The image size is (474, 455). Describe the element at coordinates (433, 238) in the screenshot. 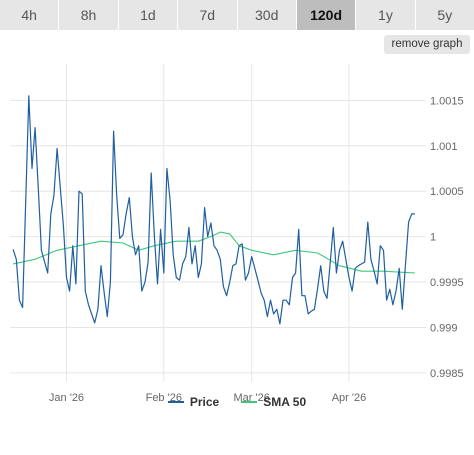

I see `y-tick-label: 1` at that location.